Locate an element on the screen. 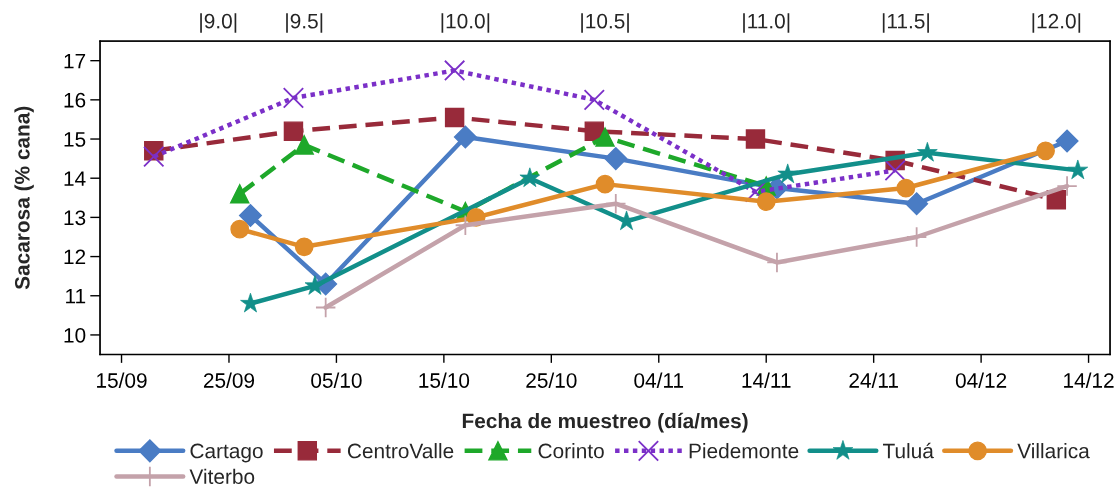 The height and width of the screenshot is (489, 1119). legend-label: CentroValle is located at coordinates (400, 451).